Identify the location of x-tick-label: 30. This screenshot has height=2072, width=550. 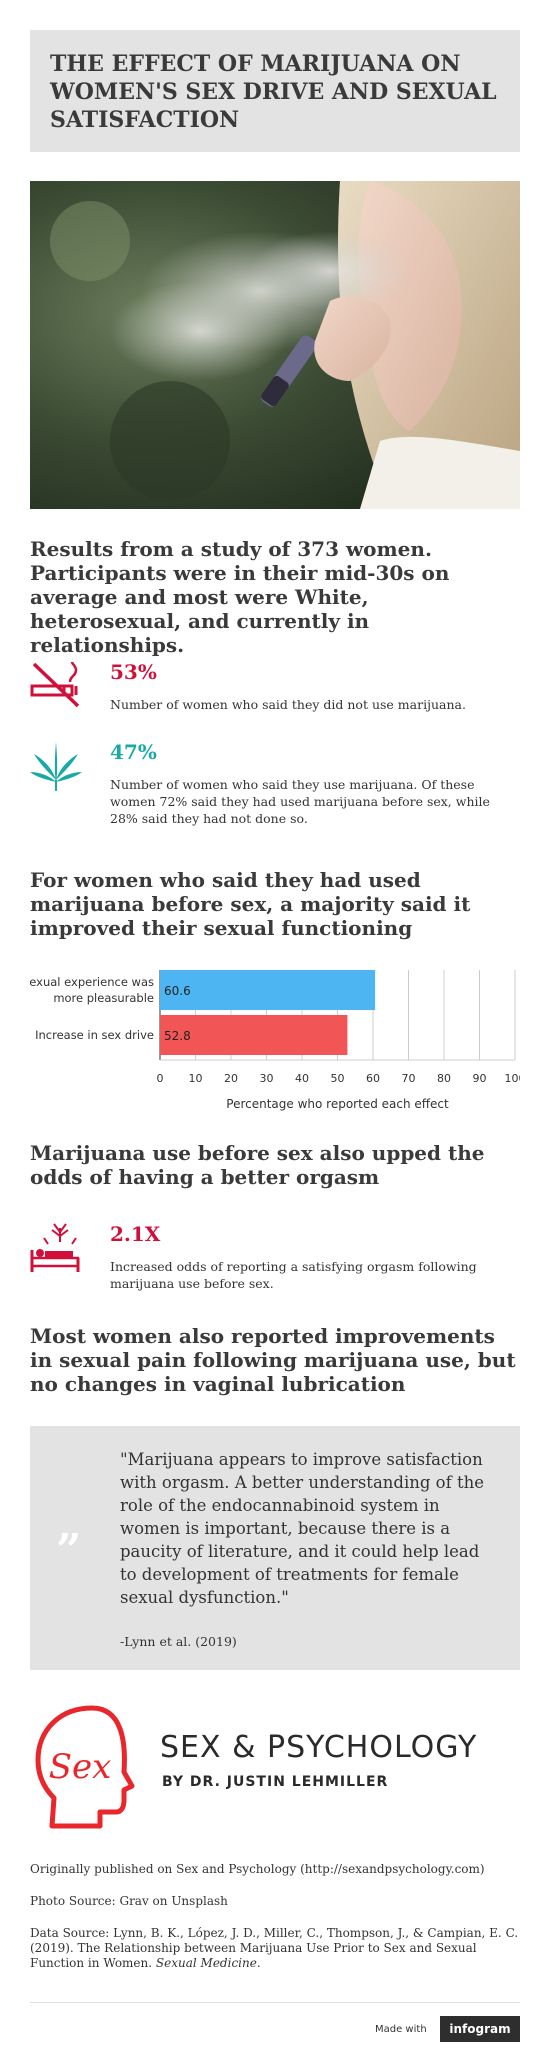
(267, 1078).